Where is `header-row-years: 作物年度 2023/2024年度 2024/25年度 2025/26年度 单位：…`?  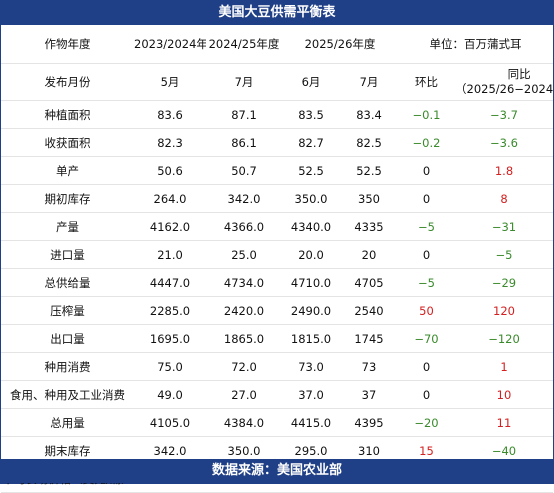 header-row-years: 作物年度 2023/2024年度 2024/25年度 2025/26年度 单位：… is located at coordinates (277, 44).